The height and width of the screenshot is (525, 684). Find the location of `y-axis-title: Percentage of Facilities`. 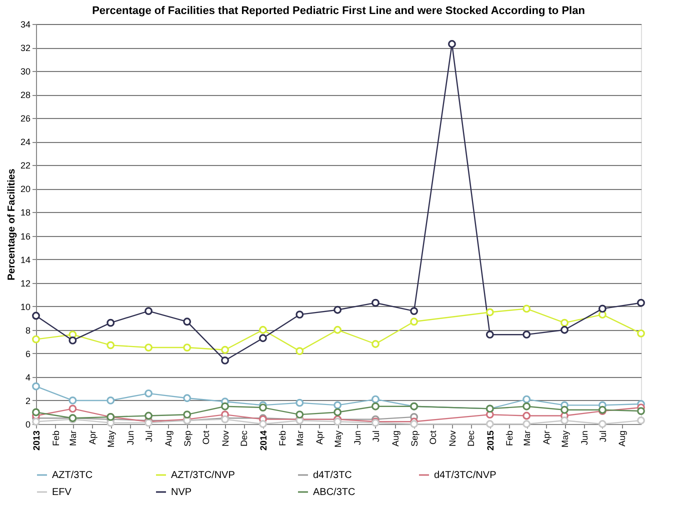

y-axis-title: Percentage of Facilities is located at coordinates (12, 224).